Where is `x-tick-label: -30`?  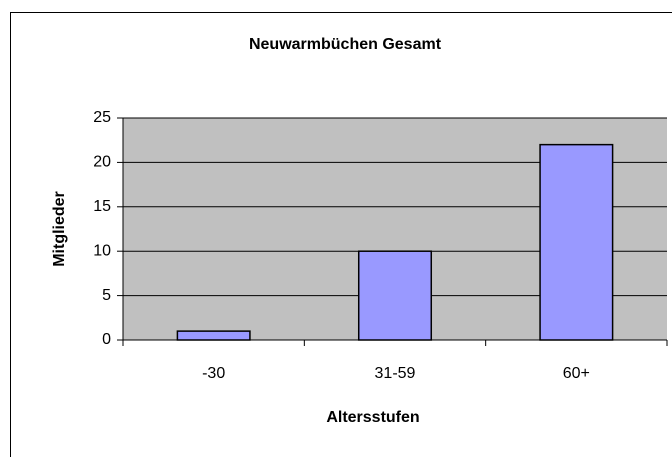
x-tick-label: -30 is located at coordinates (213, 373).